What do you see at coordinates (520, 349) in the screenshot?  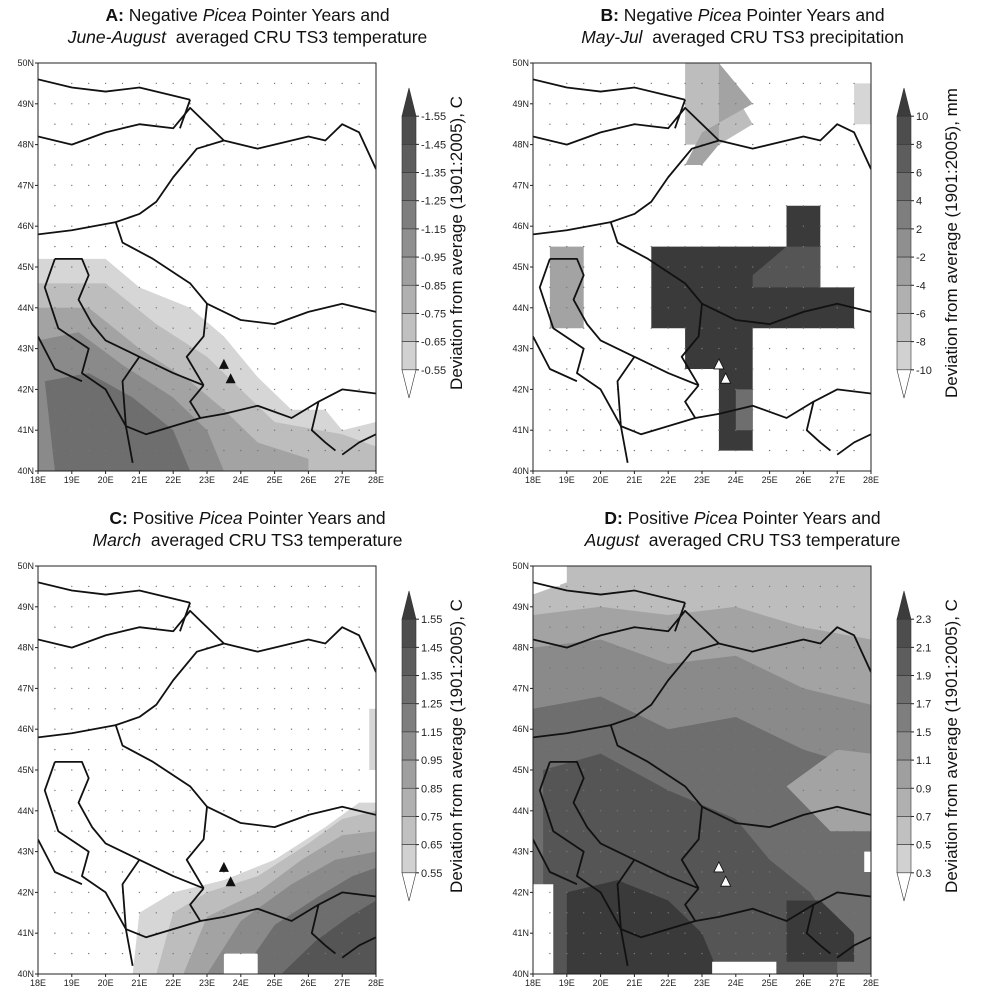 I see `y-tick-label: 43N` at bounding box center [520, 349].